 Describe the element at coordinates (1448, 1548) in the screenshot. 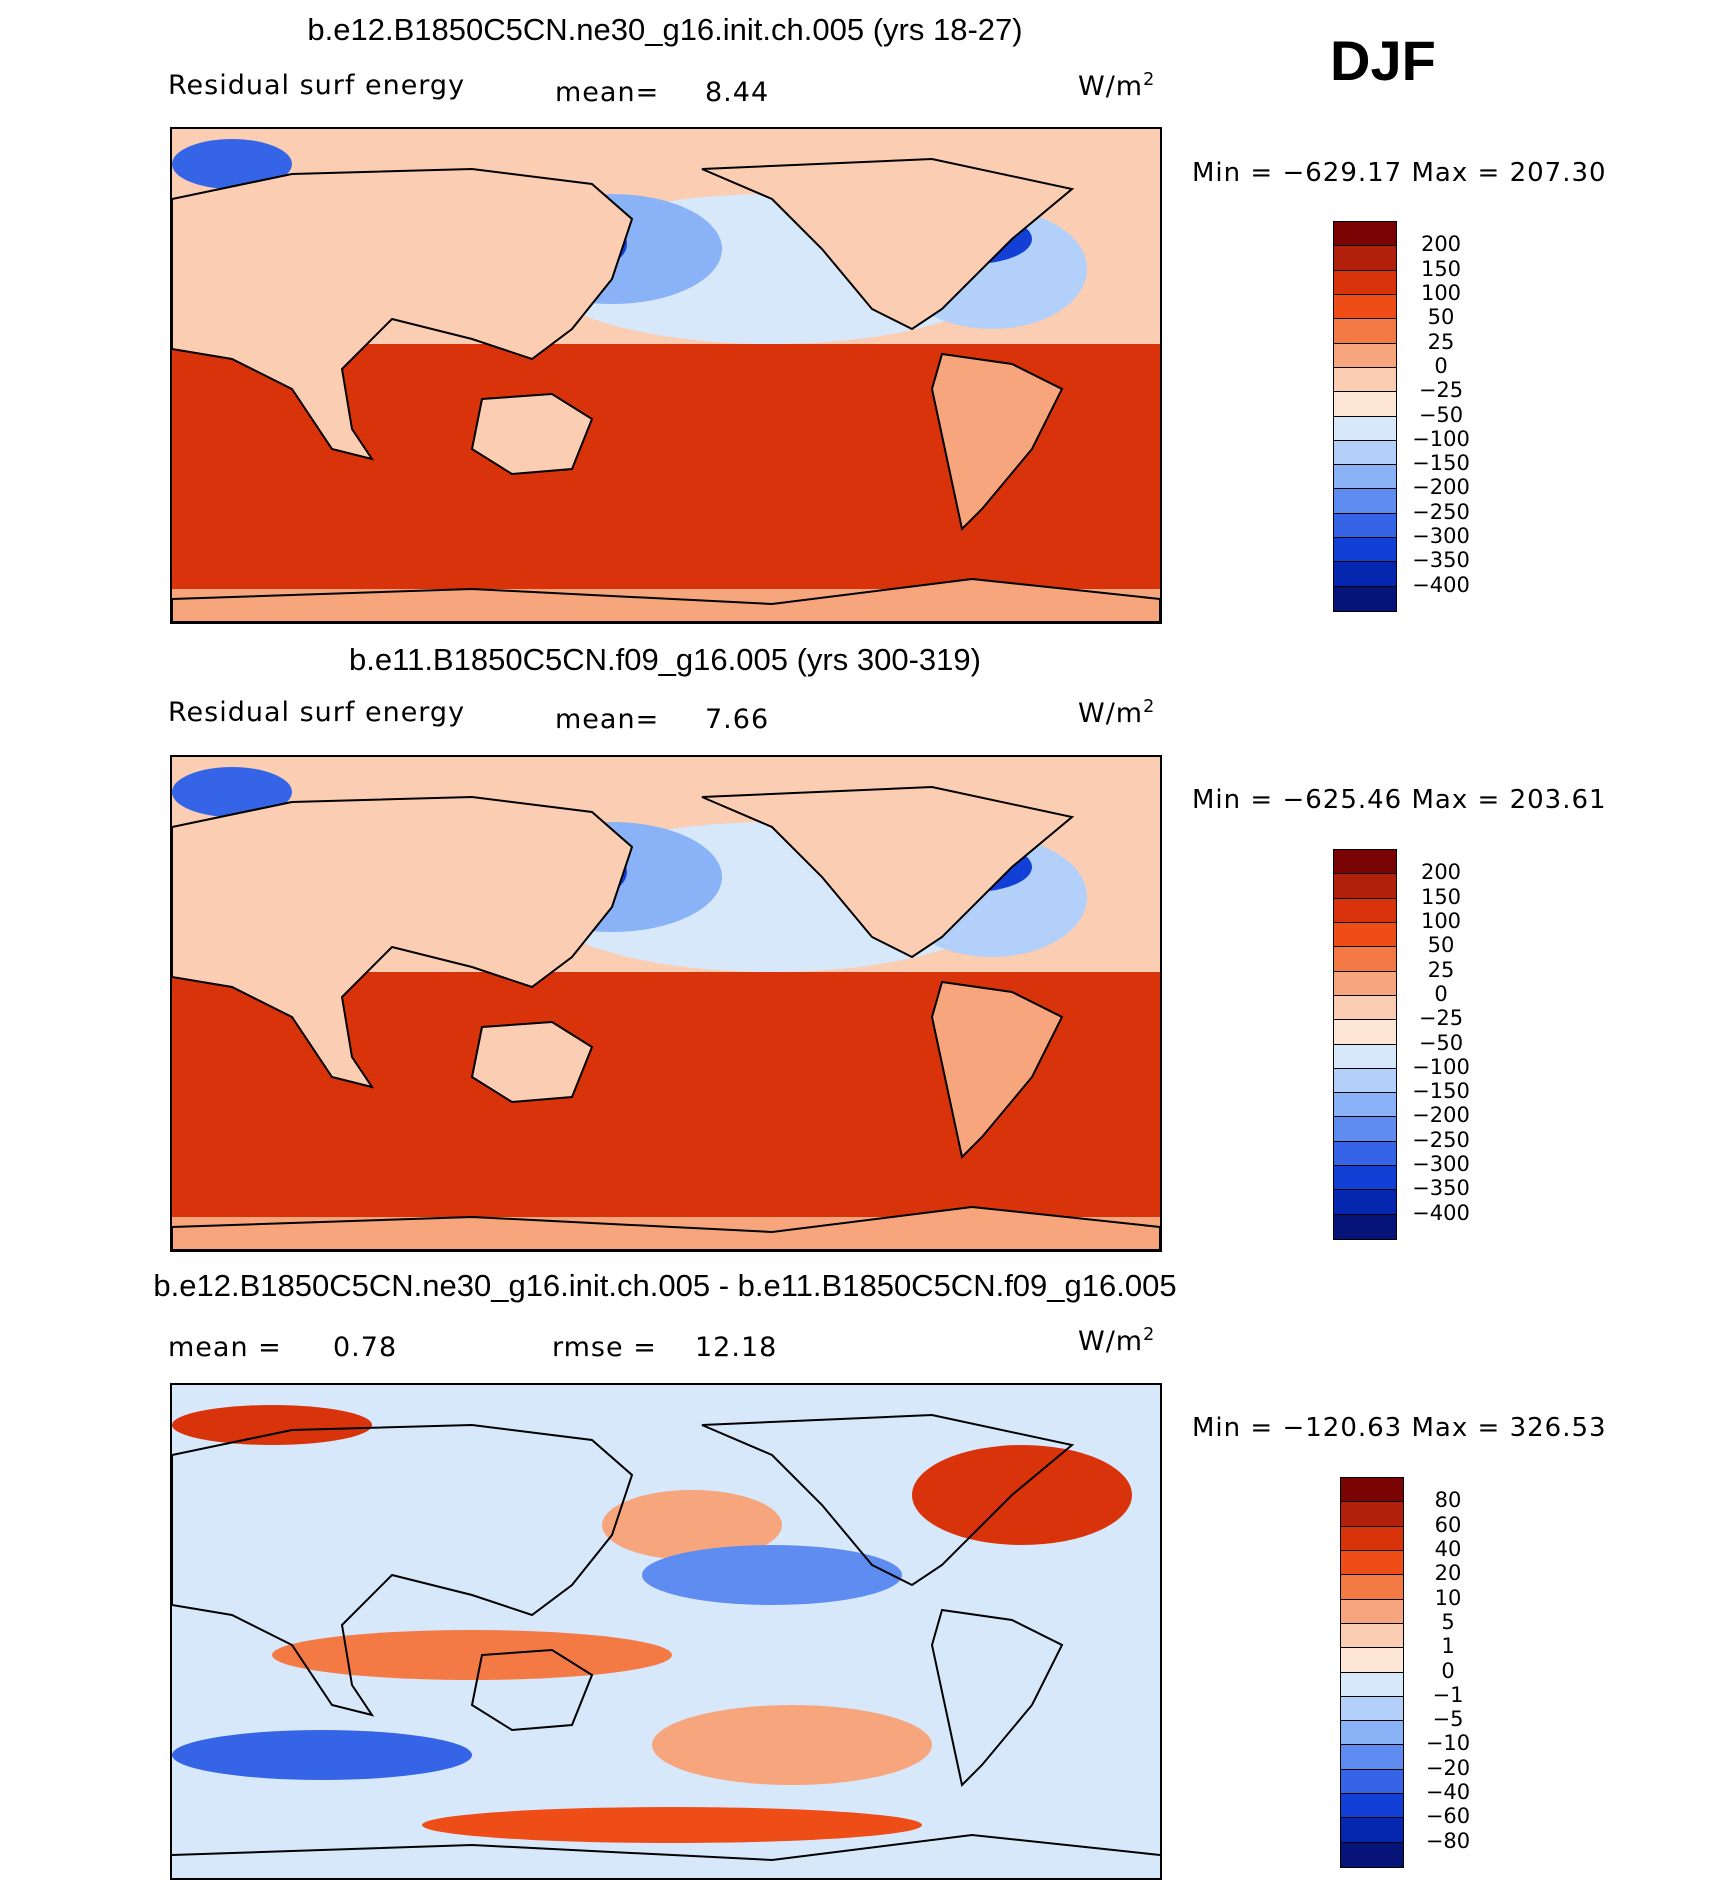

I see `colorbar-tick-label: 40` at that location.